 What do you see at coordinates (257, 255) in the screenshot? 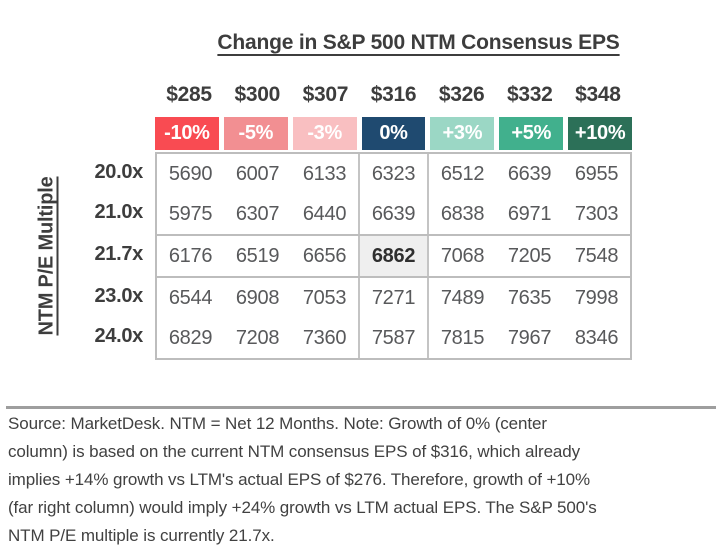
I see `grid-cell: 6519` at bounding box center [257, 255].